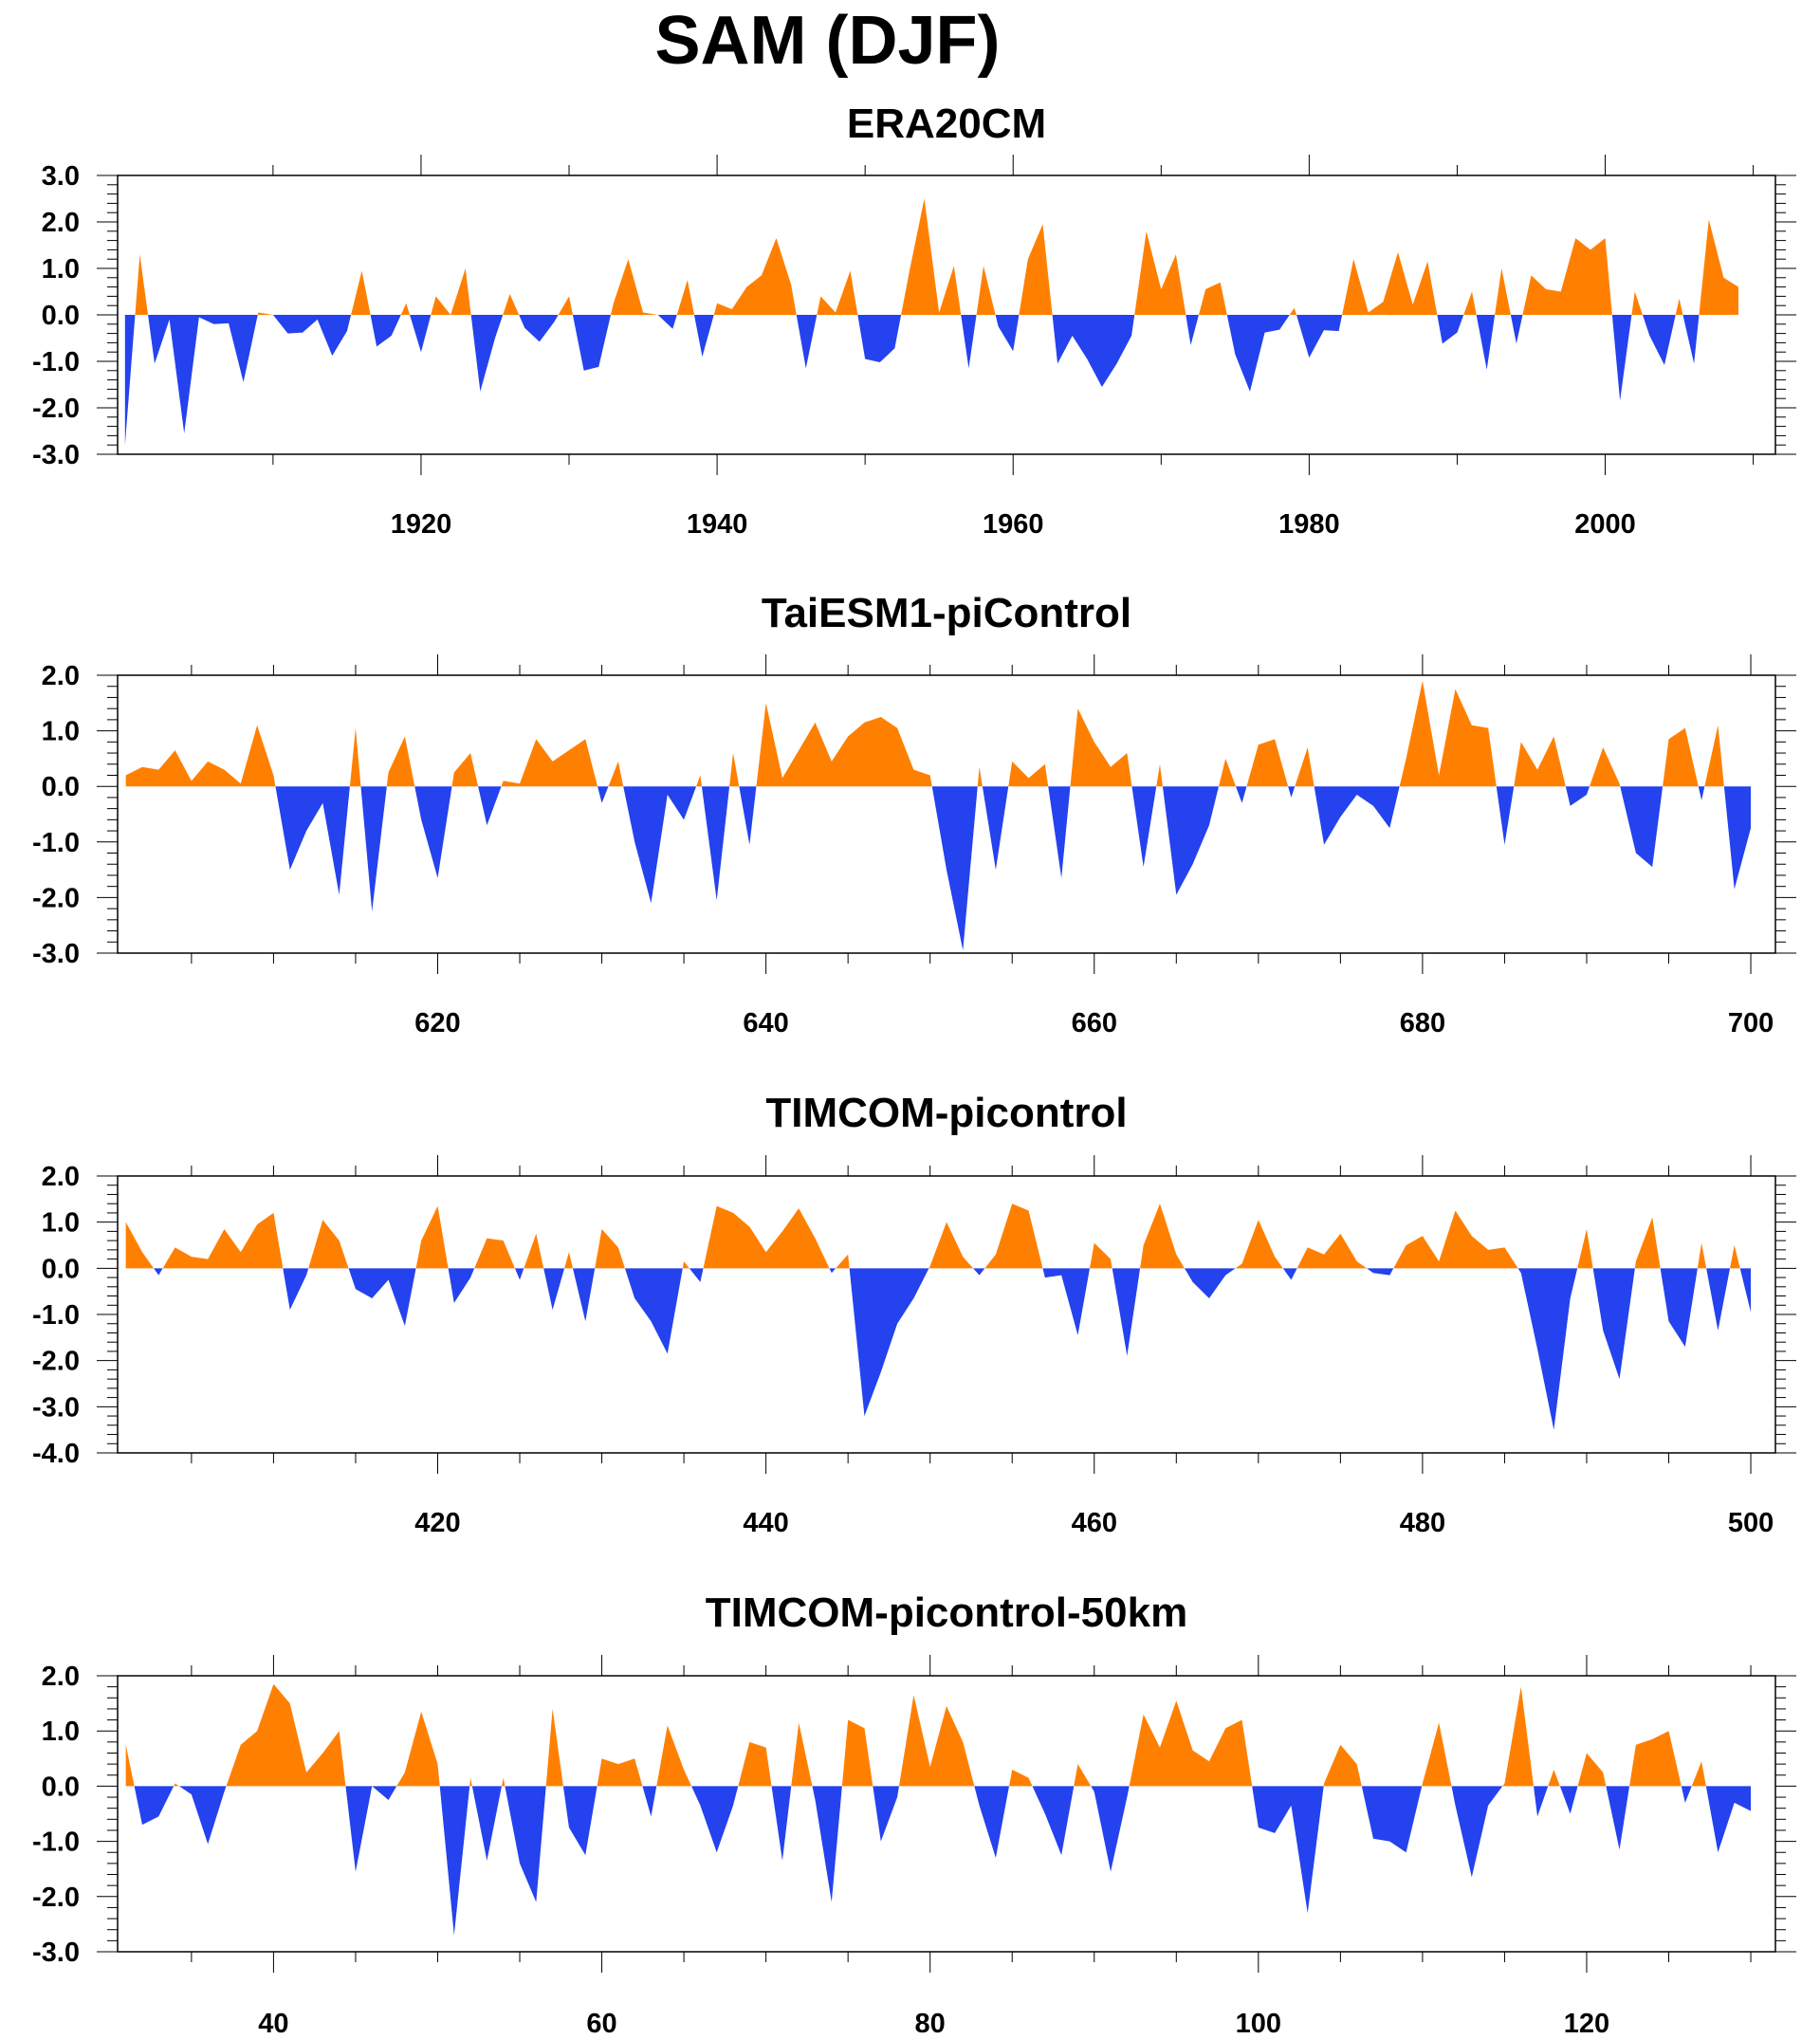  I want to click on x-tick-label: 500, so click(1751, 1523).